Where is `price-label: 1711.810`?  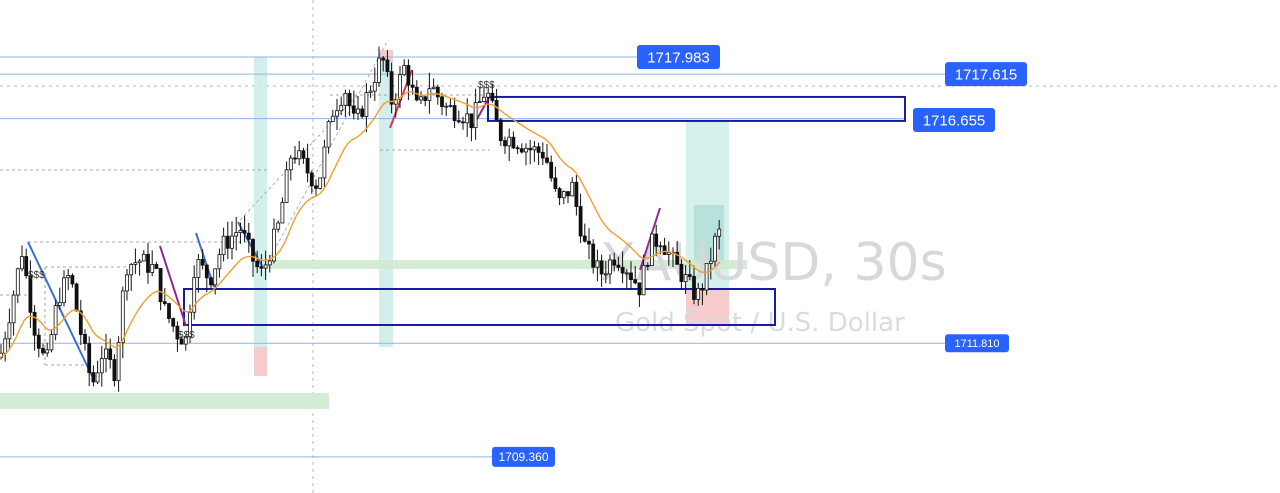 price-label: 1711.810 is located at coordinates (977, 343).